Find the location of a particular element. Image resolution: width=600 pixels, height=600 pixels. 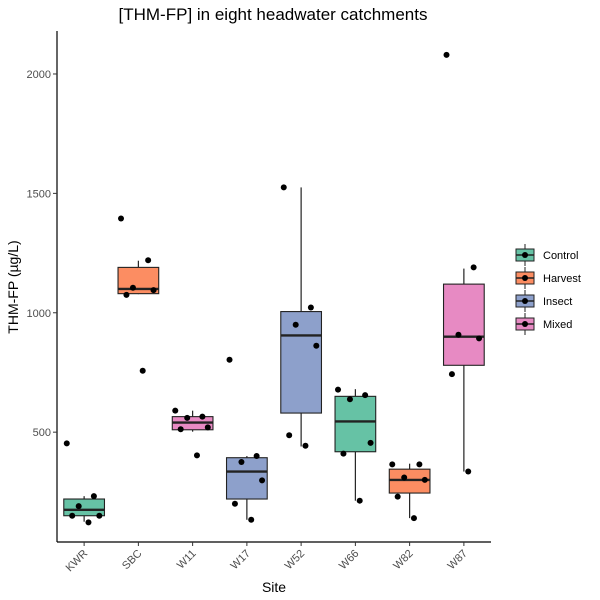

y-tick-label: 1500 is located at coordinates (39, 194).